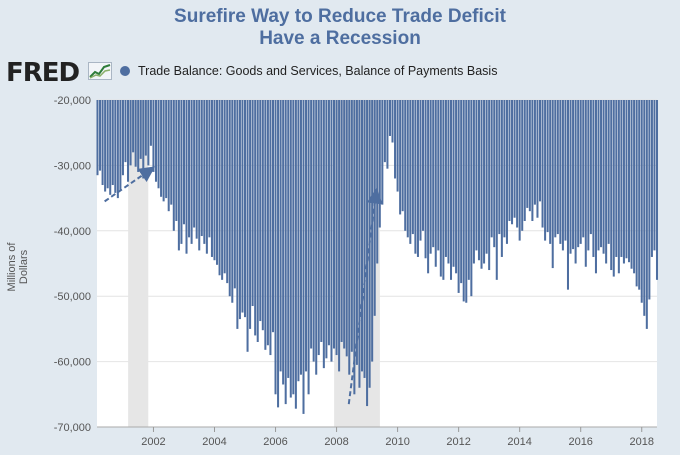  What do you see at coordinates (458, 442) in the screenshot?
I see `x-tick-label: 2012` at bounding box center [458, 442].